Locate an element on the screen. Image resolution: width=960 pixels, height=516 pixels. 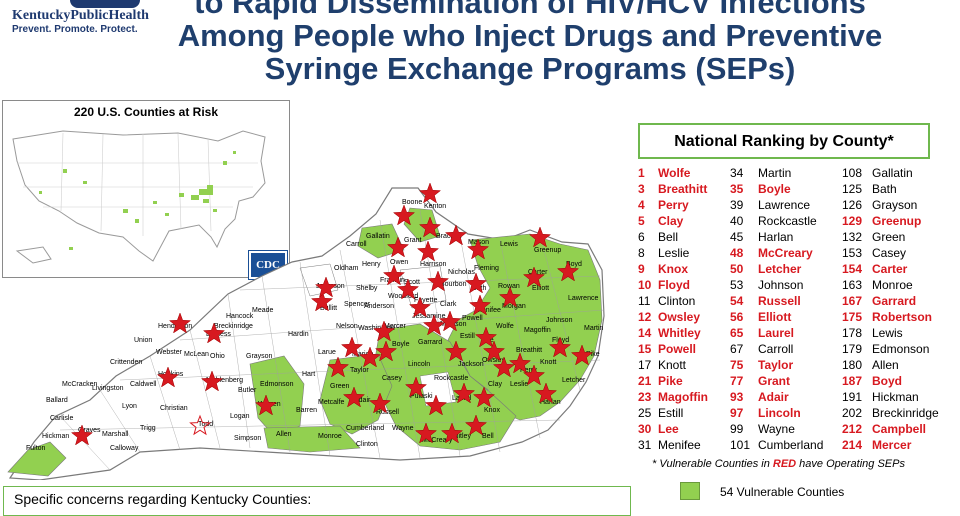
ranking-number: 8 is located at coordinates (641, 253).